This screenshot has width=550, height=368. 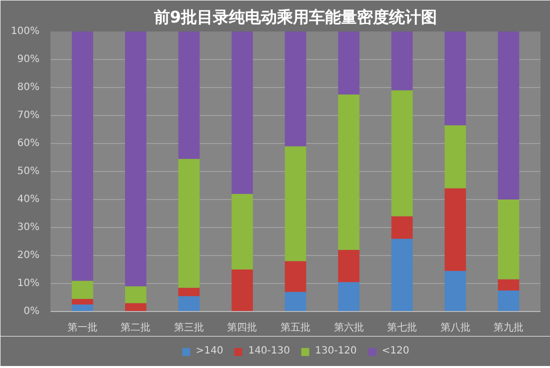 What do you see at coordinates (28, 255) in the screenshot?
I see `y-tick-label: 20%` at bounding box center [28, 255].